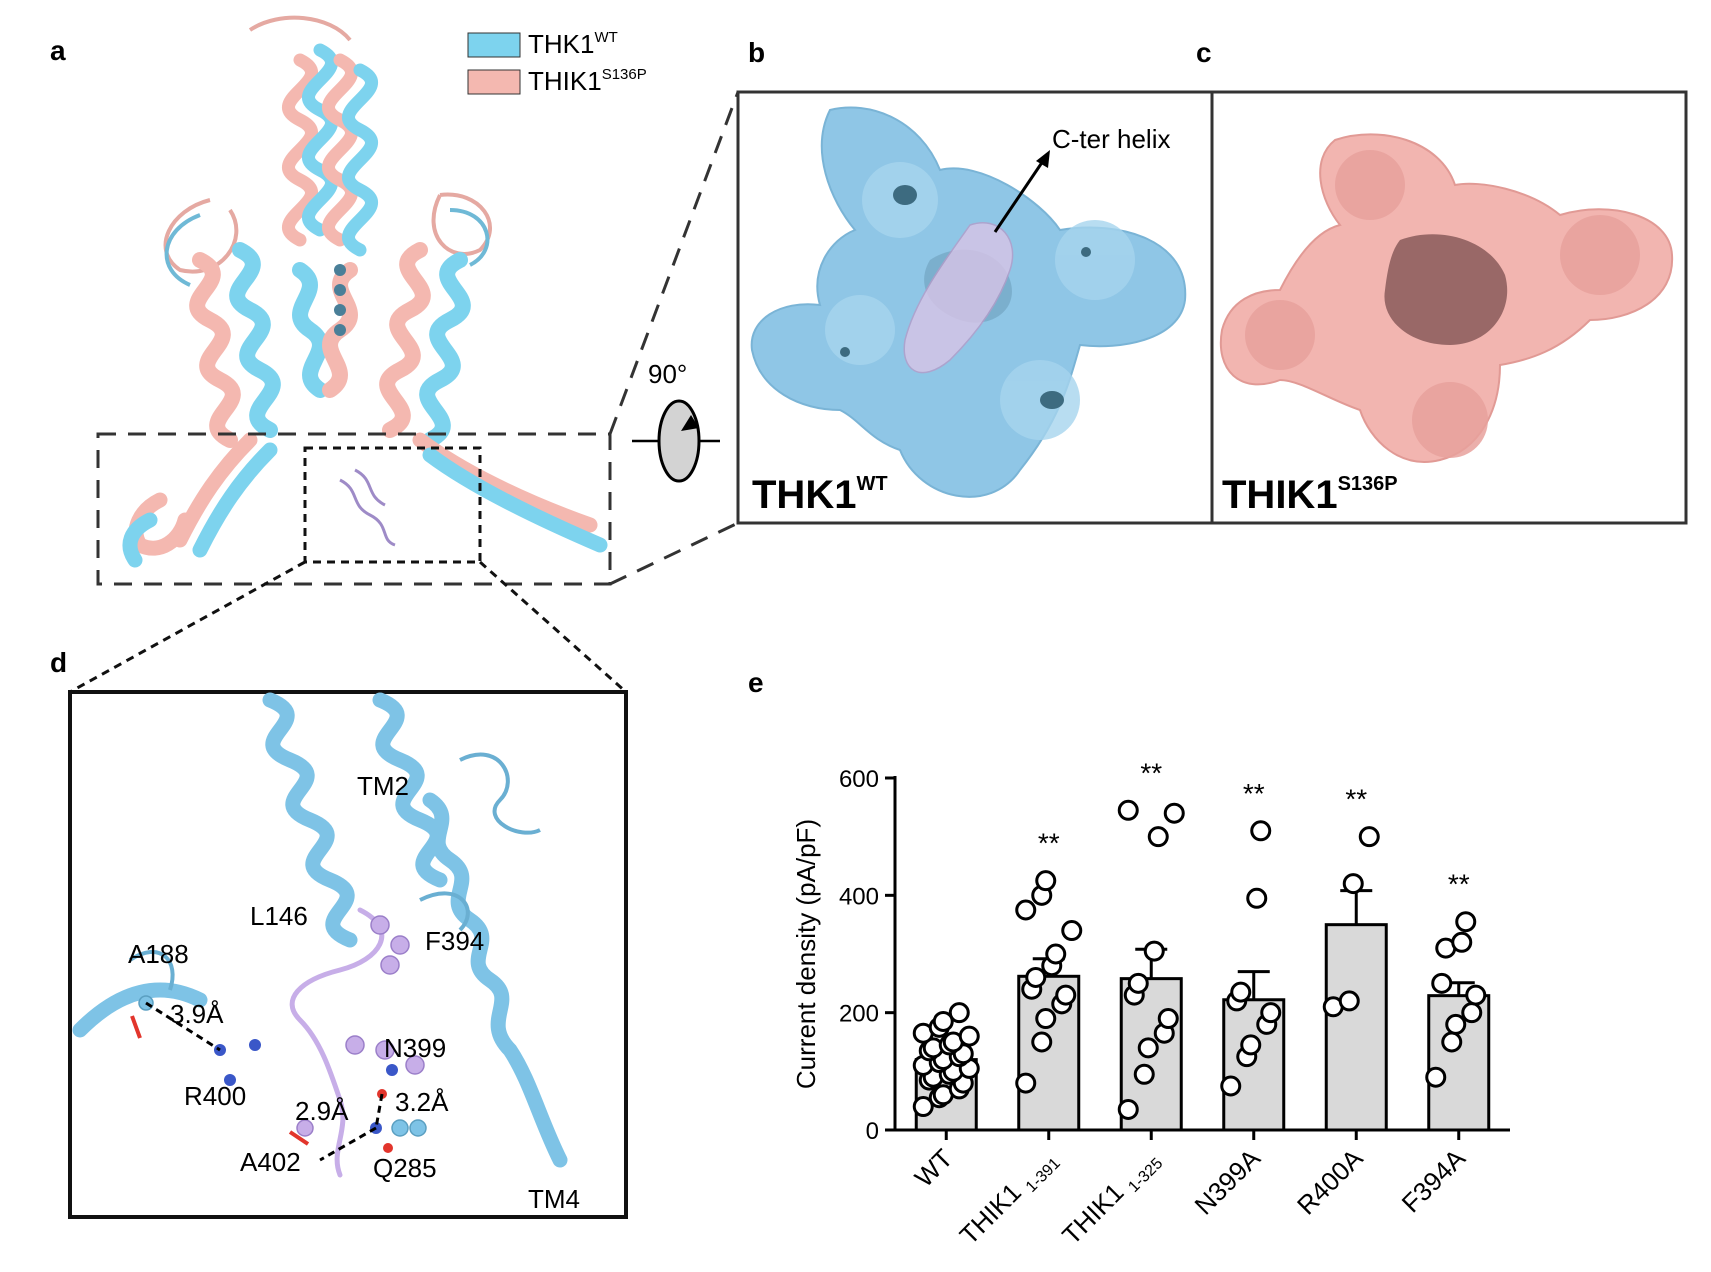 This screenshot has height=1272, width=1711. What do you see at coordinates (1204, 52) in the screenshot?
I see `panel-label-c: c` at bounding box center [1204, 52].